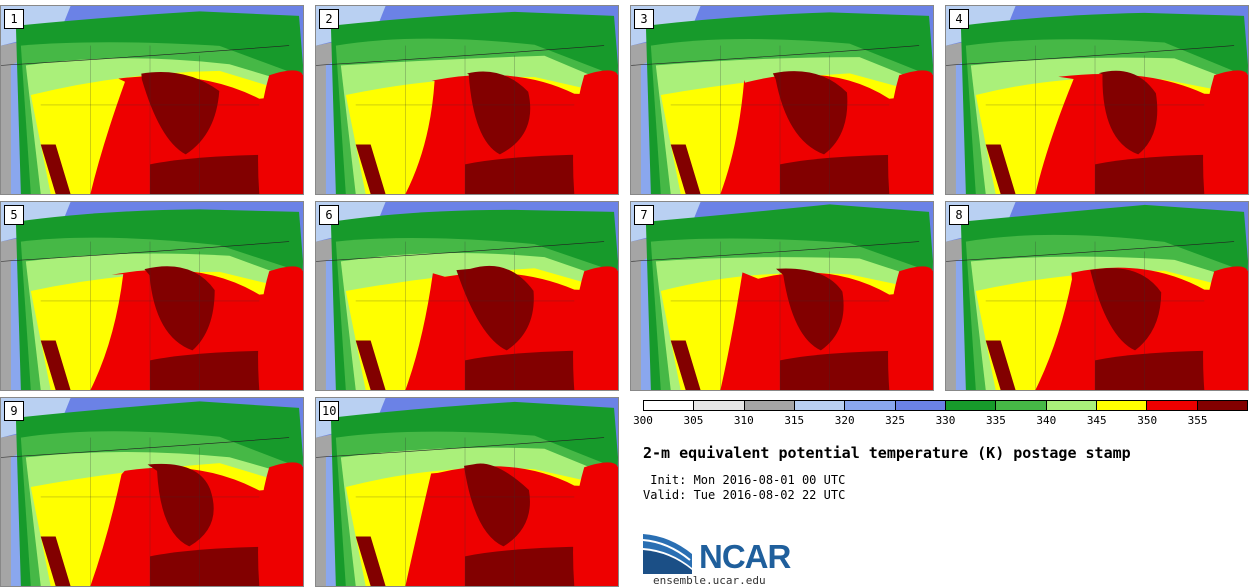 The width and height of the screenshot is (1260, 588). I want to click on colorbar-tick-labels: 300 305 310 315 320 325 330 335 340 345 350 355, so click(940, 421).